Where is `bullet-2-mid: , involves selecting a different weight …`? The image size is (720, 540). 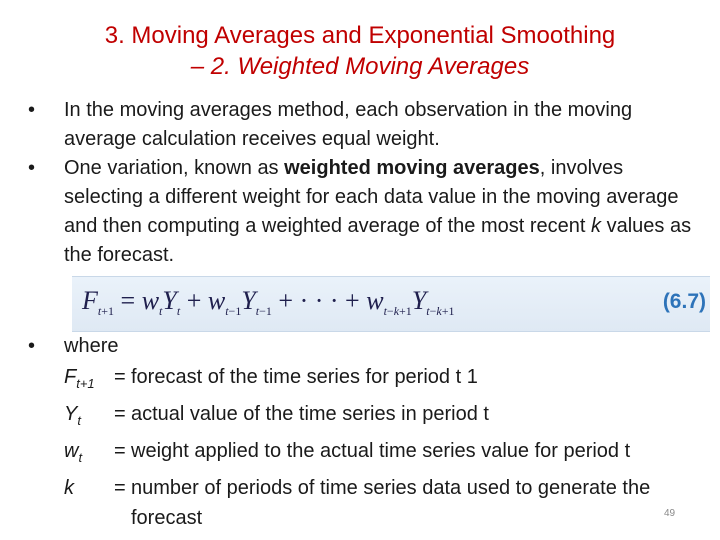 bullet-2-mid: , involves selecting a different weight … is located at coordinates (371, 197).